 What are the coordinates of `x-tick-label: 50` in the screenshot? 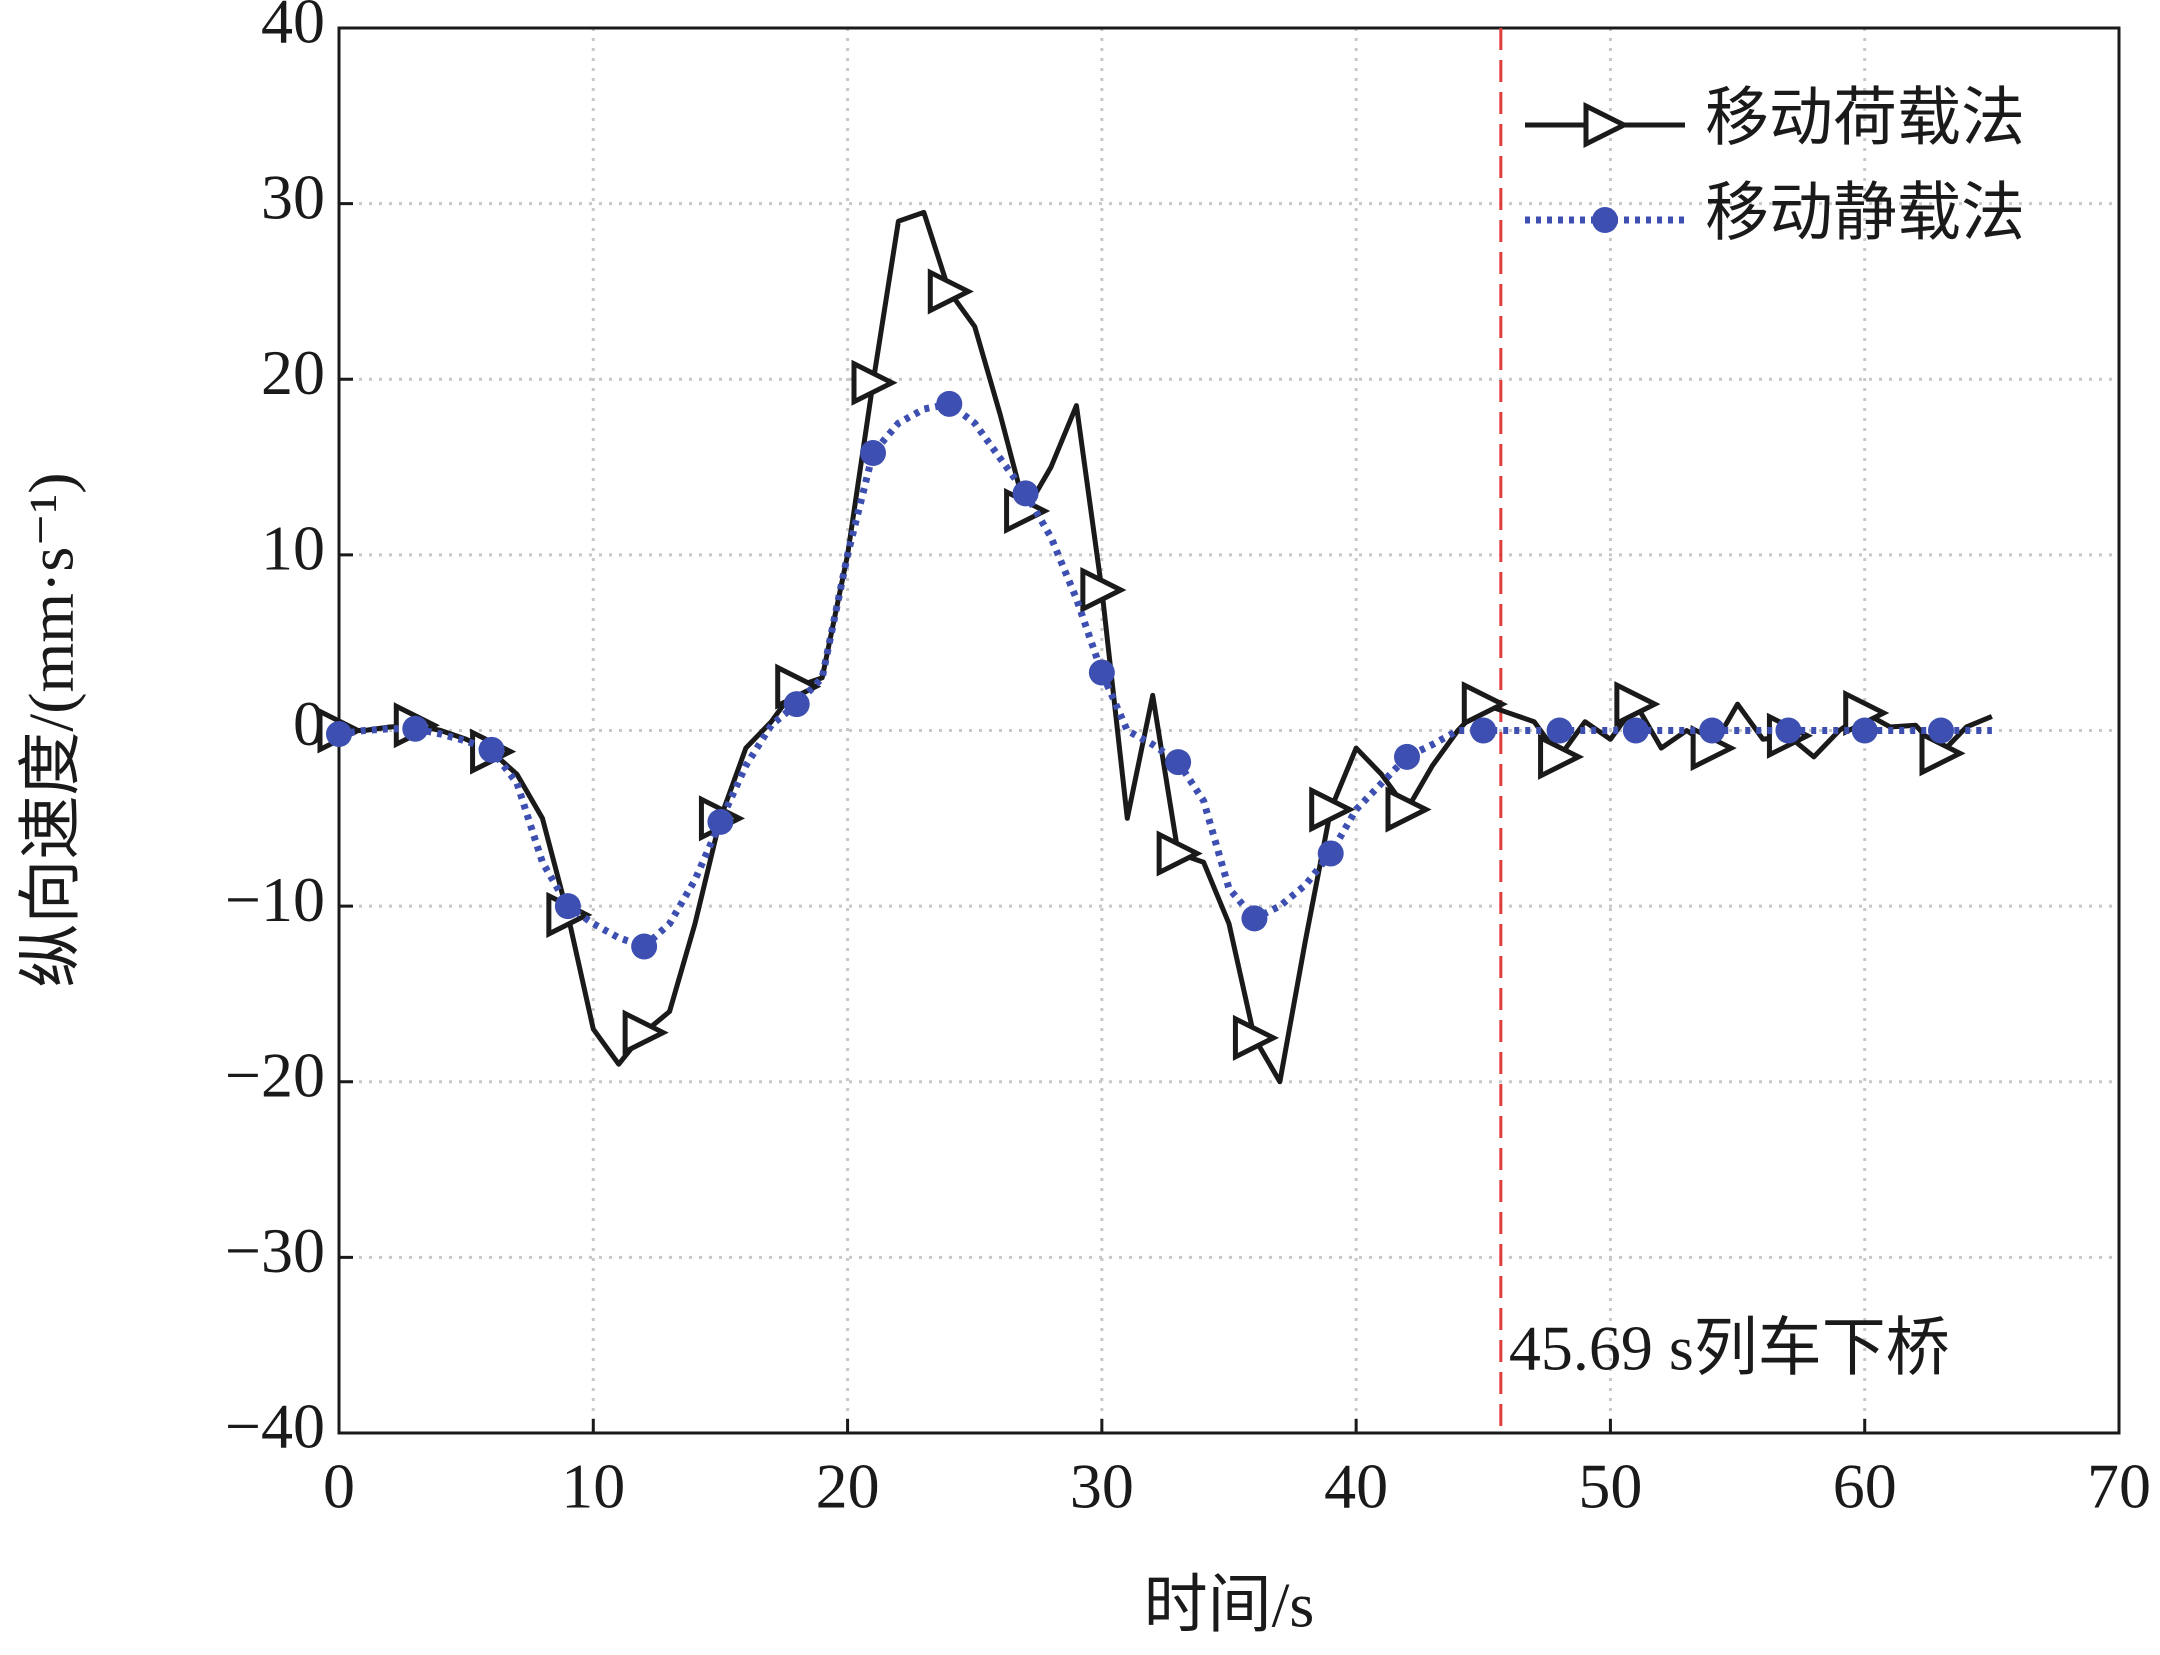 It's located at (1610, 1486).